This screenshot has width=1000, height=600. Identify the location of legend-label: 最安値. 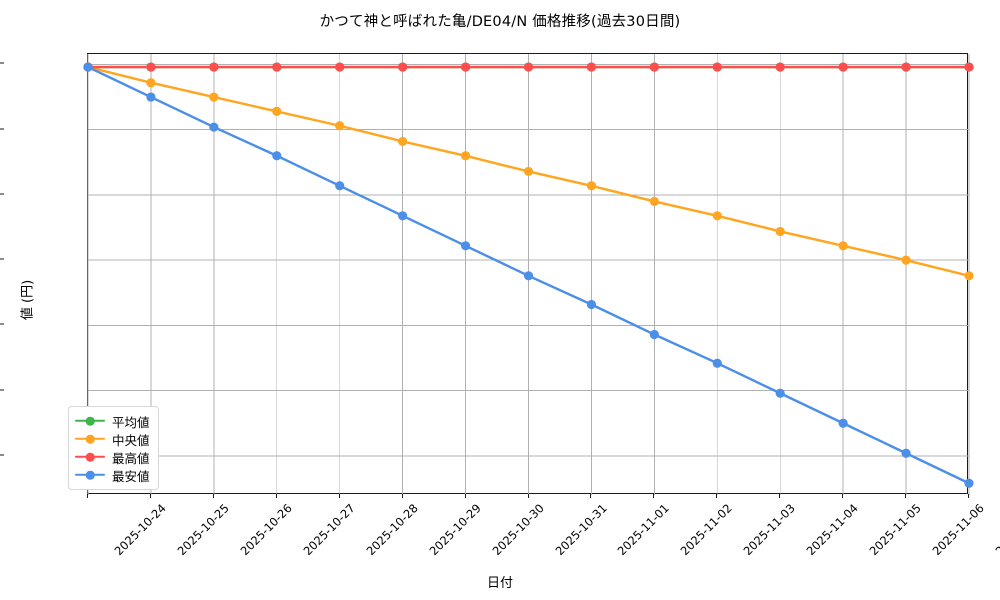
(131, 476).